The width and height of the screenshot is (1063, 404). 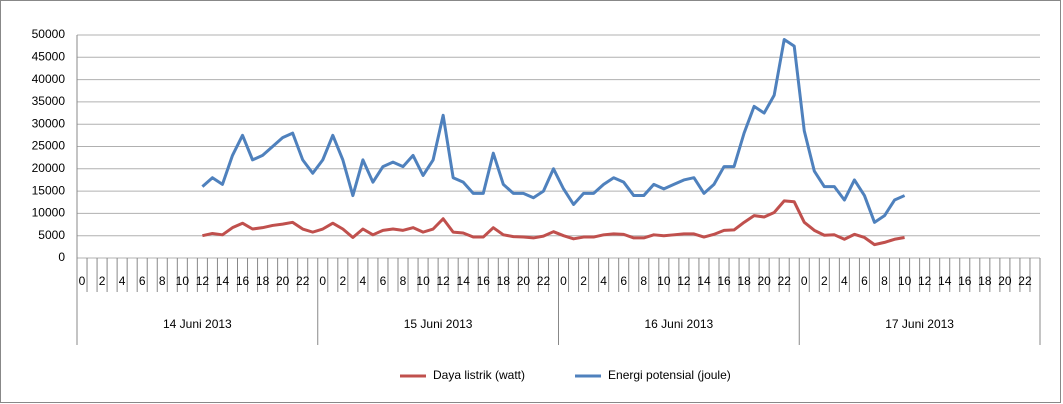 I want to click on y-tick-label: 20000, so click(x=49, y=168).